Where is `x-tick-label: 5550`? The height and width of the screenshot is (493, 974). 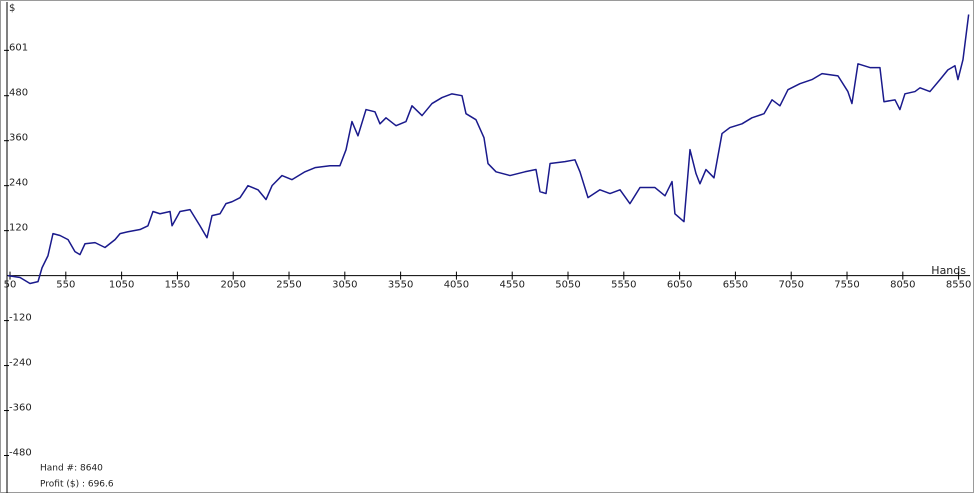
x-tick-label: 5550 is located at coordinates (623, 285).